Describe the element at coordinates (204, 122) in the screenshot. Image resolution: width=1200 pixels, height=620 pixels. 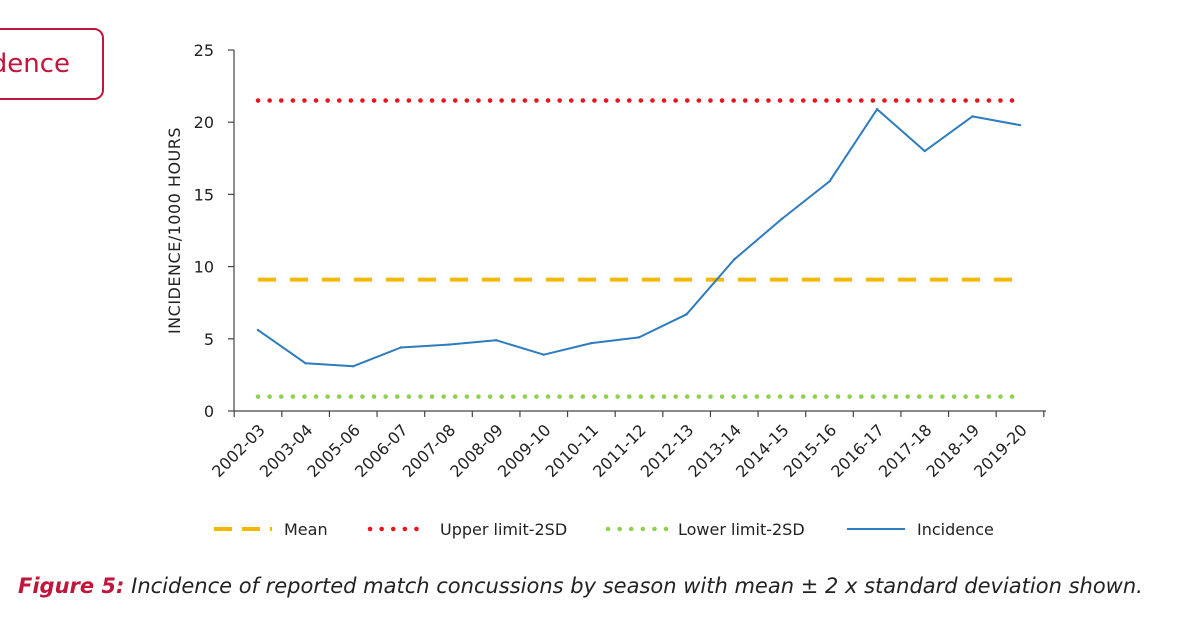
I see `y-tick-label: 20` at that location.